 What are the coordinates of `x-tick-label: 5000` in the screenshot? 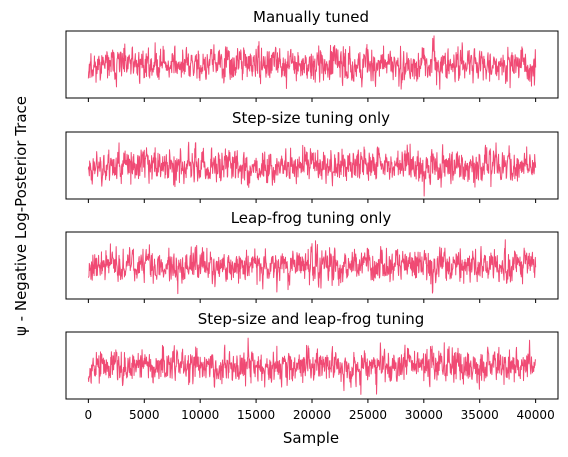 It's located at (144, 415).